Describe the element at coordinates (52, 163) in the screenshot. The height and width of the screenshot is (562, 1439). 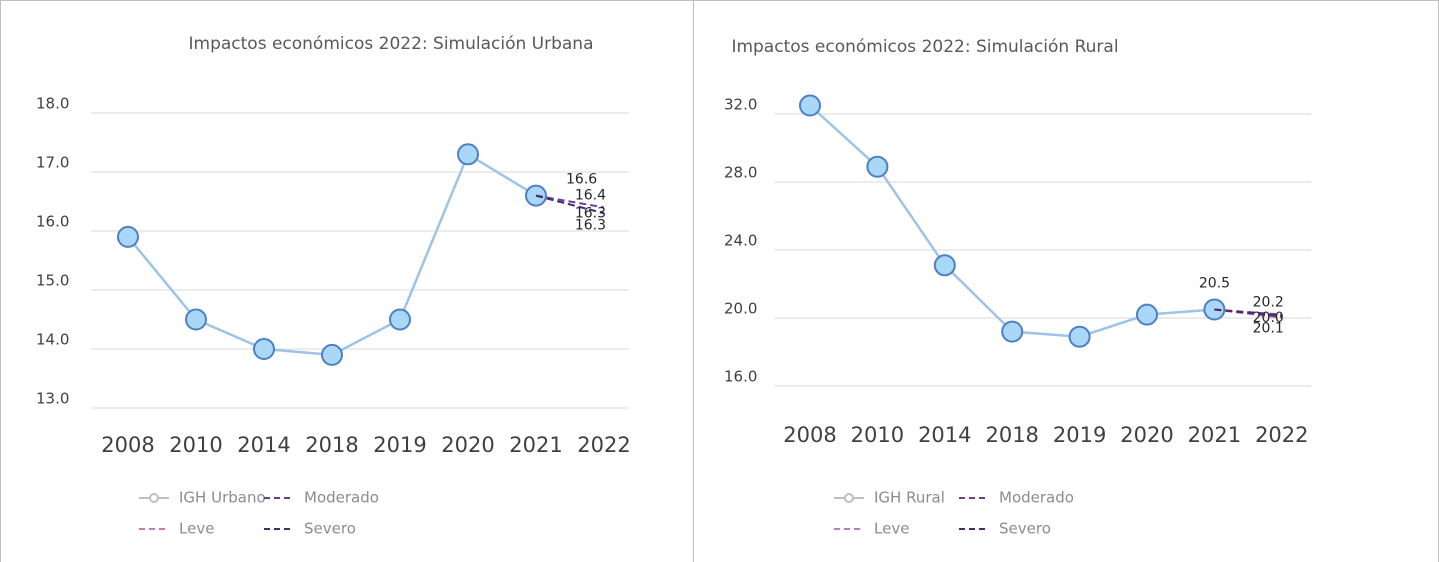
I see `y-tick-label: 17.0` at that location.